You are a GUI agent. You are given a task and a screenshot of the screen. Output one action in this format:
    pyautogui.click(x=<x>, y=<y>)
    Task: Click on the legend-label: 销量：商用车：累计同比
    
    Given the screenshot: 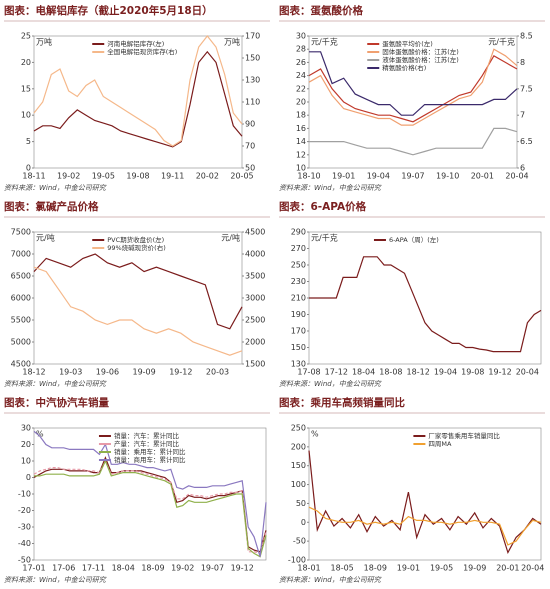 What is the action you would take?
    pyautogui.click(x=150, y=459)
    